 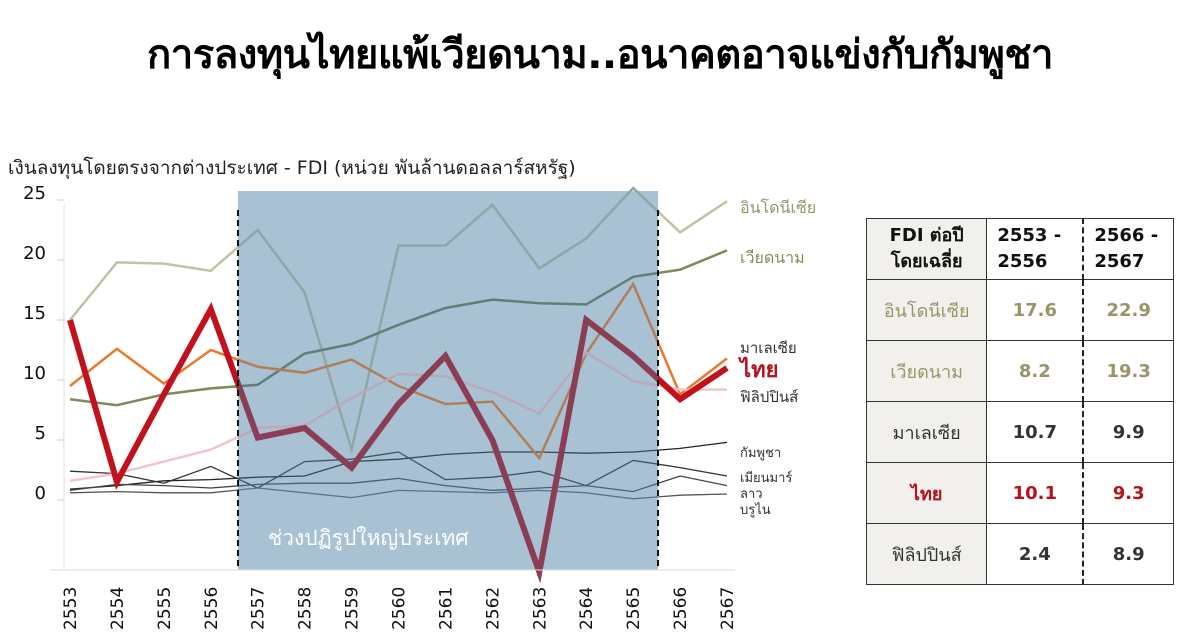 I want to click on x-tick-label: 2562, so click(x=493, y=608).